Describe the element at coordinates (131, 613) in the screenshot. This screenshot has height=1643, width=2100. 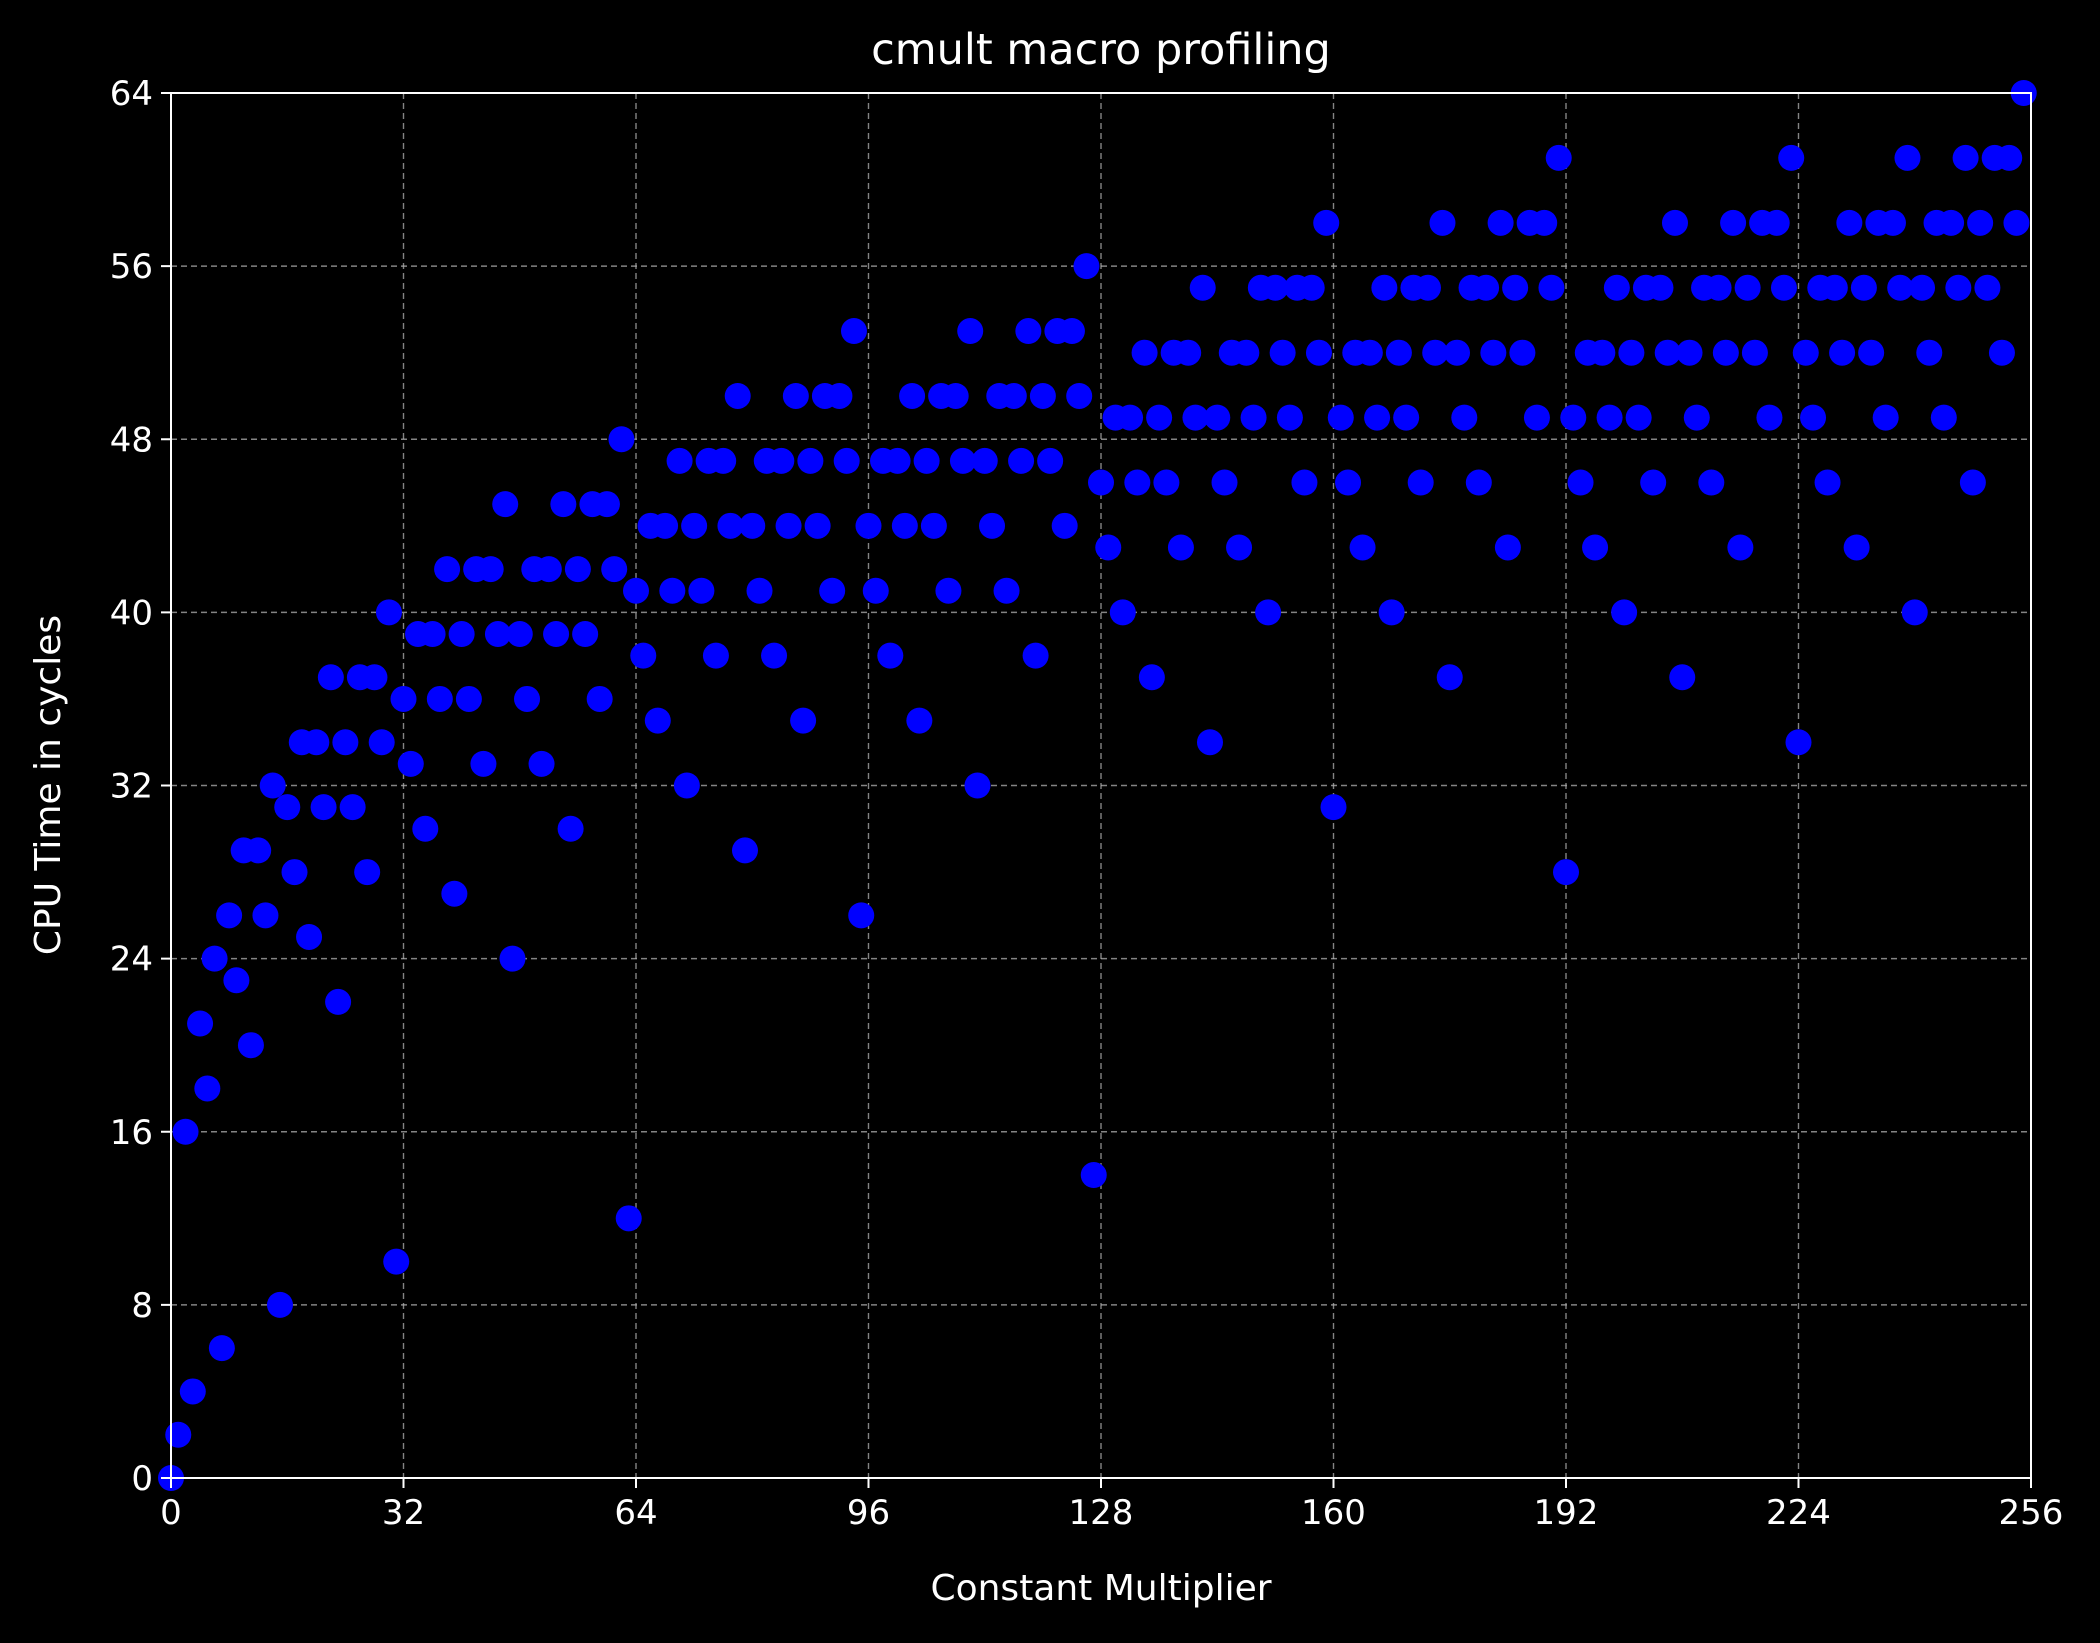
I see `y-tick-label: 40` at that location.